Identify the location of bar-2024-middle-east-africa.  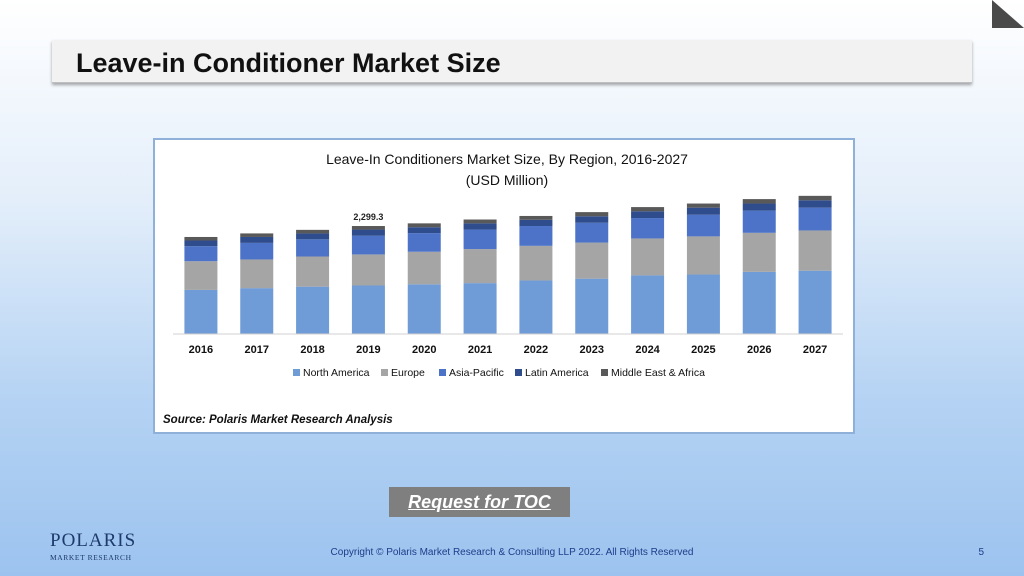
(648, 209).